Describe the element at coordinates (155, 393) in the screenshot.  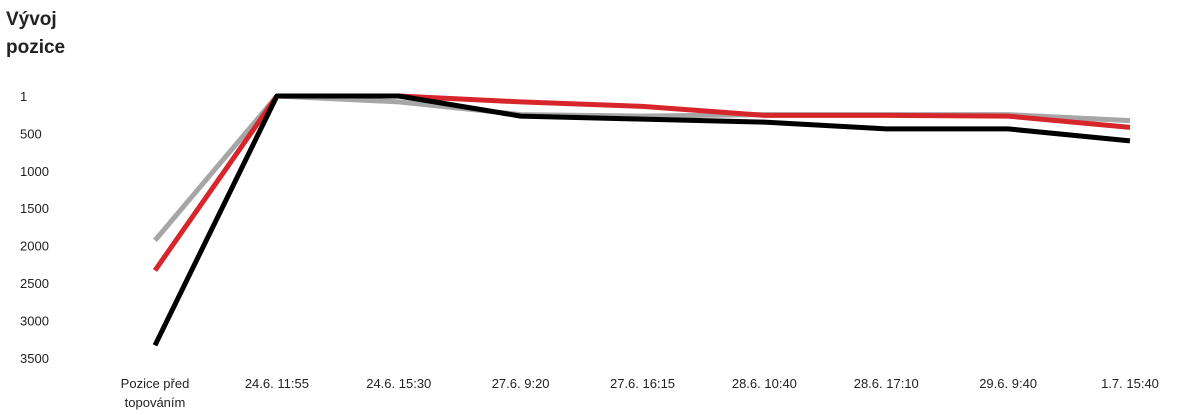
I see `x-tick-label: Pozice před topováním` at that location.